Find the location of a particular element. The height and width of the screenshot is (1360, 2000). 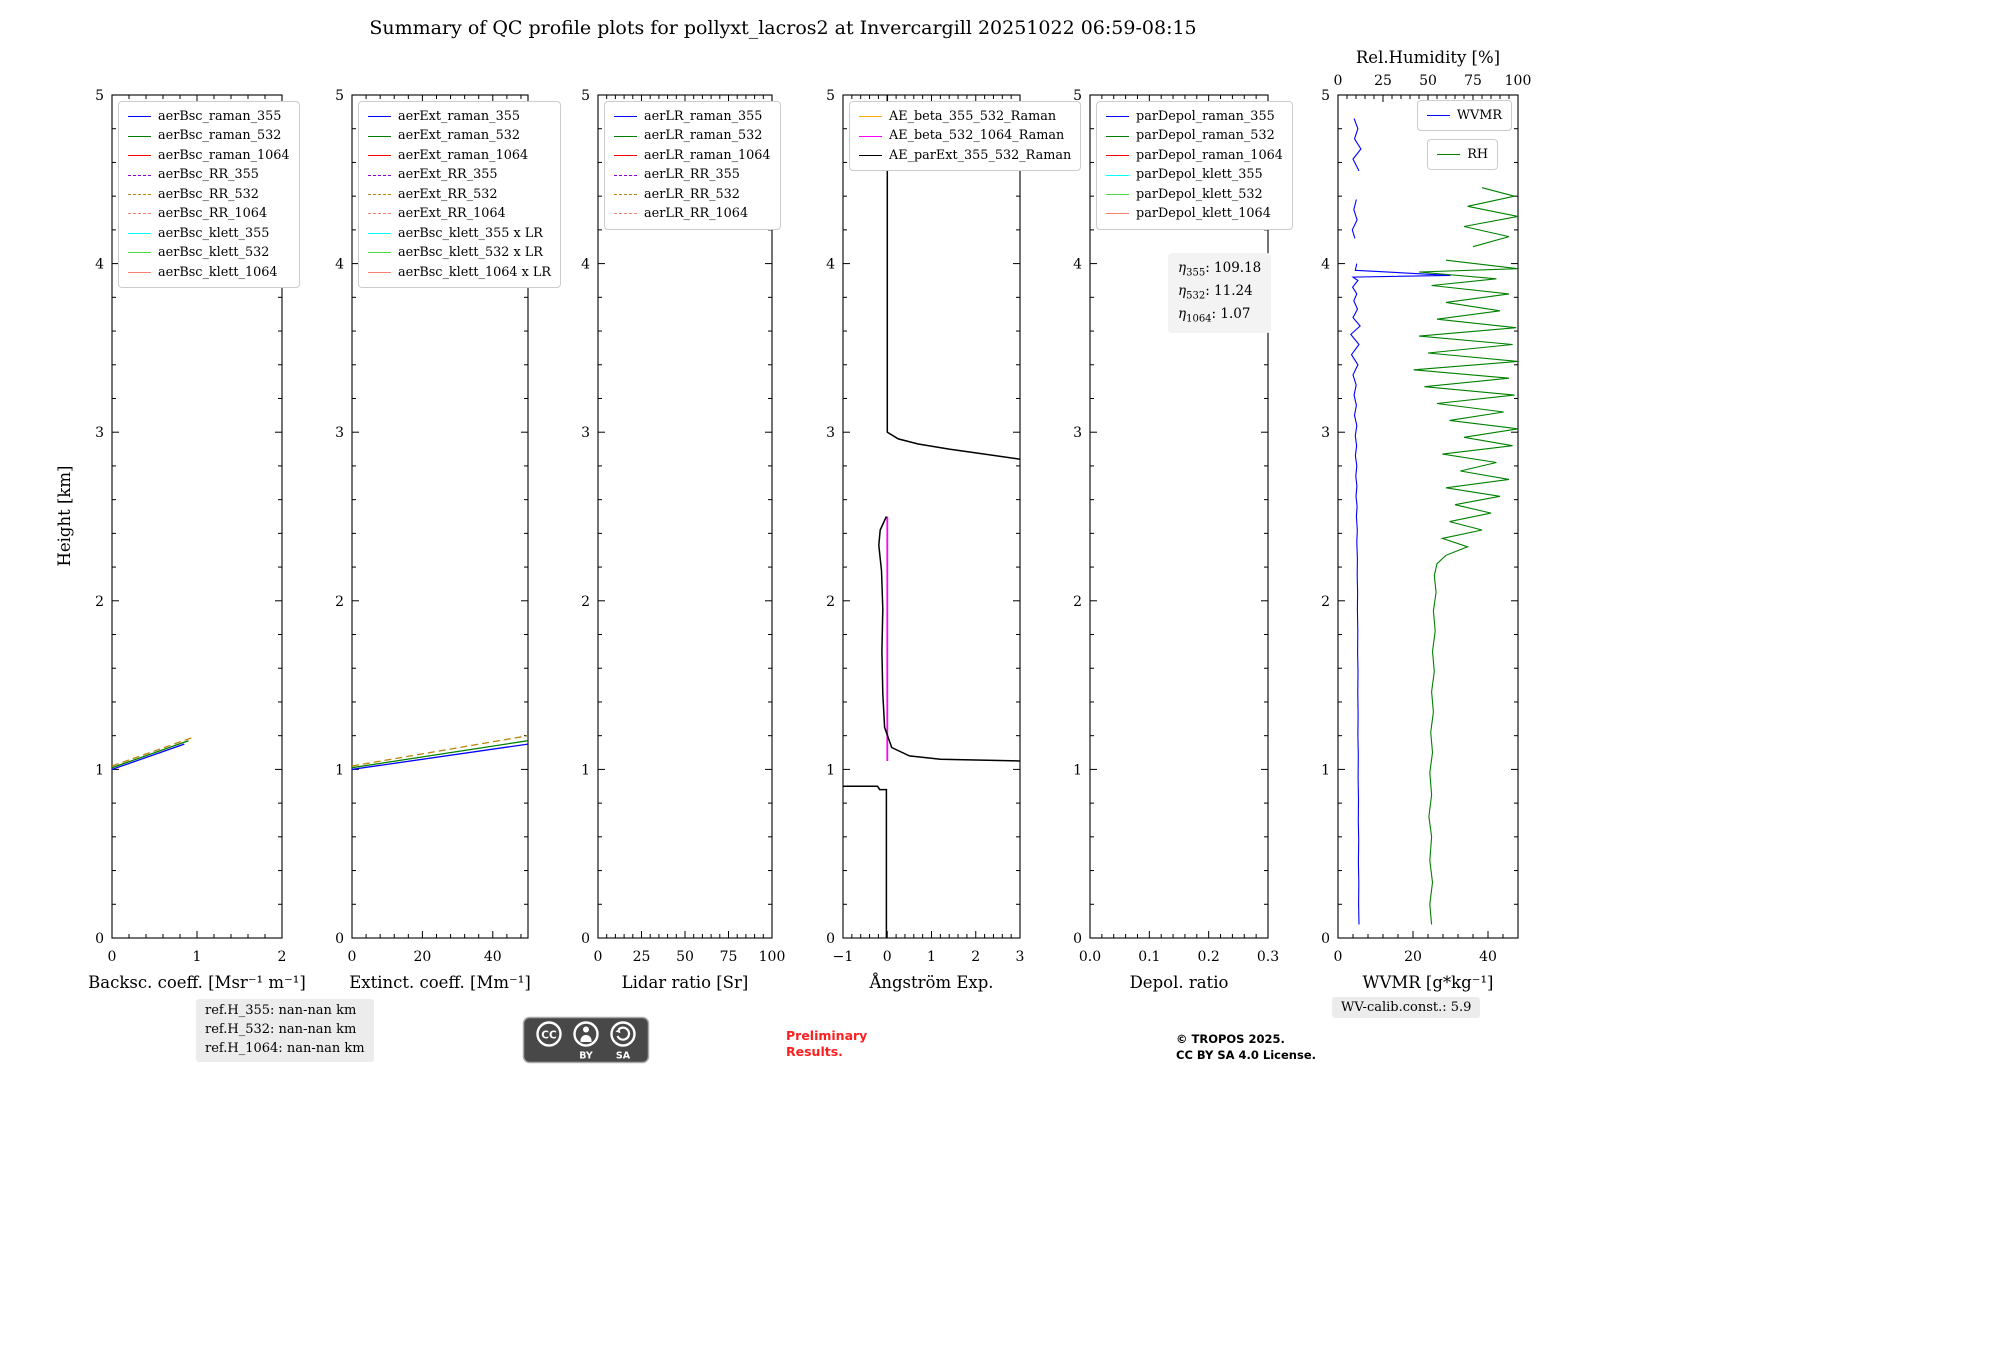

legend-entry: aerLR_raman_532 is located at coordinates (692, 135).